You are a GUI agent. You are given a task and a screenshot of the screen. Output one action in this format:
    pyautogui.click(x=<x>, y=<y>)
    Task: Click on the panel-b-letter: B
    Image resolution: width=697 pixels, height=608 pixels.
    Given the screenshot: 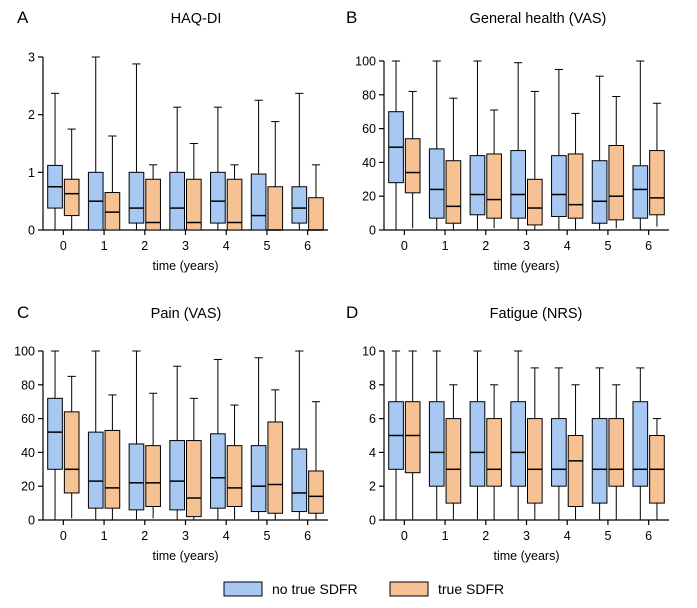 What is the action you would take?
    pyautogui.click(x=351, y=17)
    